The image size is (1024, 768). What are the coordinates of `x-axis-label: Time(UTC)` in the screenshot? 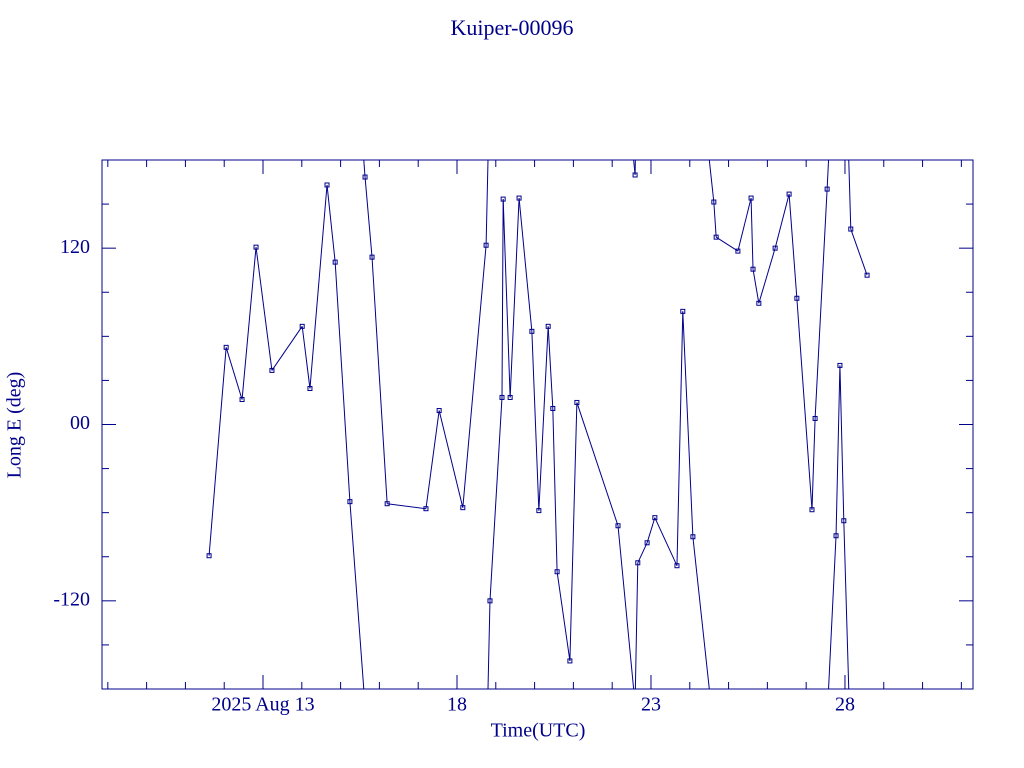 It's located at (538, 731).